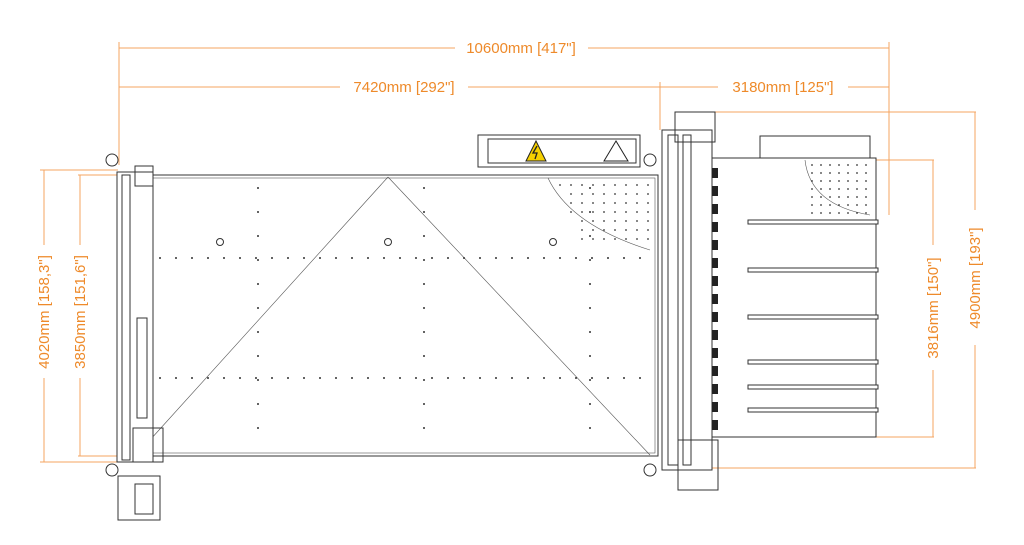 The image size is (1024, 545). What do you see at coordinates (795, 286) in the screenshot?
I see `loading-table` at bounding box center [795, 286].